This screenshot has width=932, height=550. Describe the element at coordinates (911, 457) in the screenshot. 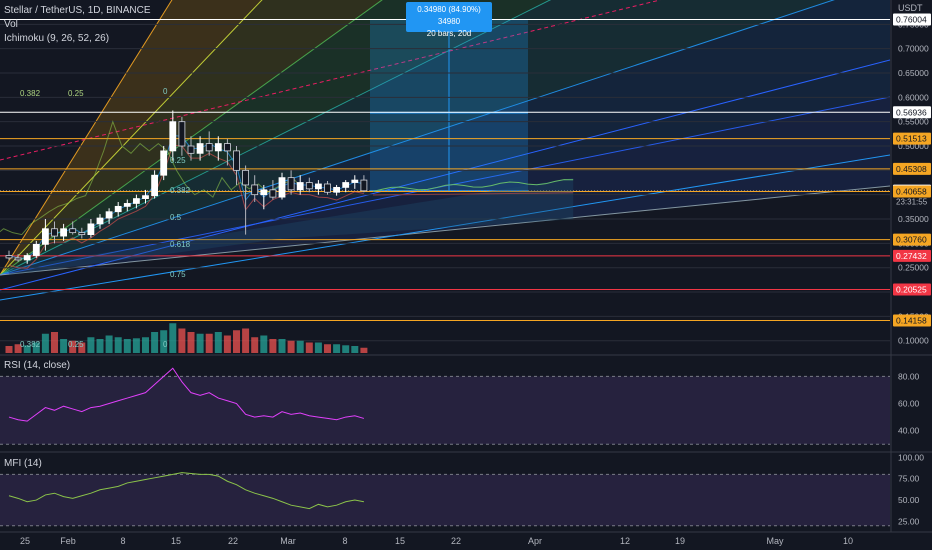

I see `mfi-tick-label: 100.00` at that location.